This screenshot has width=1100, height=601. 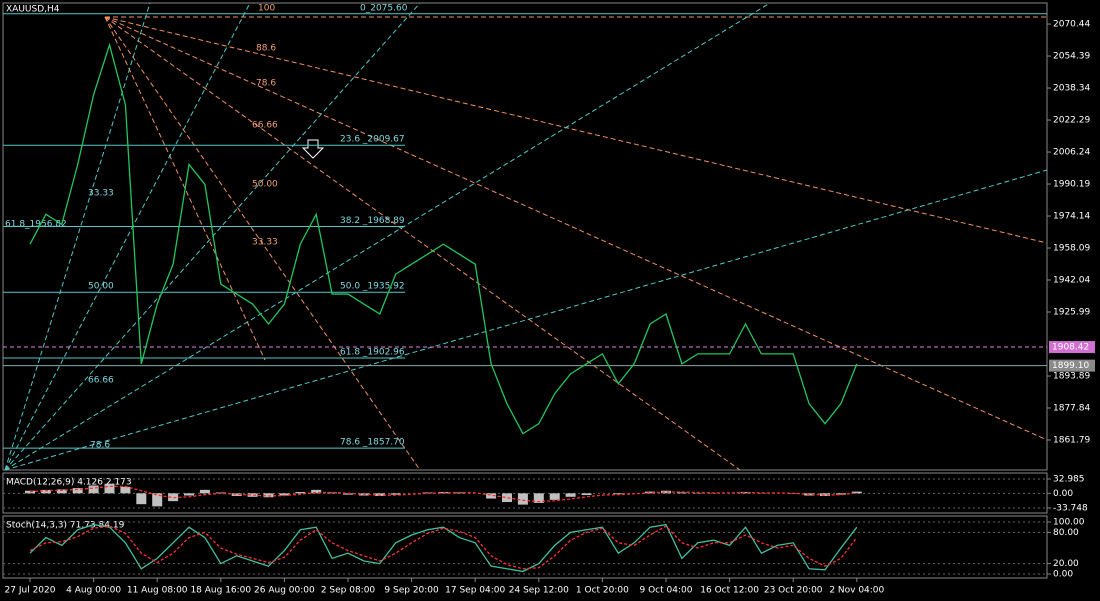 I want to click on fib-label: 0_2075.60, so click(x=384, y=8).